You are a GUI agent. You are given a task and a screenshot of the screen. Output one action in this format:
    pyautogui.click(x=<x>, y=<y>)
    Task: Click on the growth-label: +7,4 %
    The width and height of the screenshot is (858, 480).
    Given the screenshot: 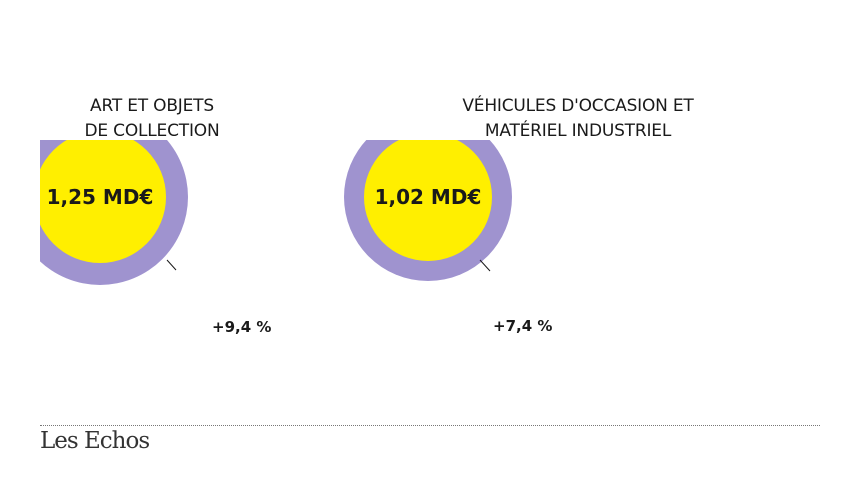 What is the action you would take?
    pyautogui.click(x=523, y=326)
    